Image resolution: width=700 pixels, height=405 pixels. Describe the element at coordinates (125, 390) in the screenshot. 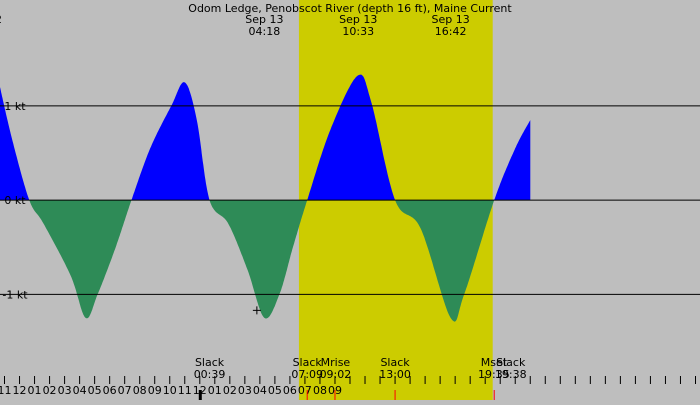

I see `hour-tick-label-8: 07` at that location.